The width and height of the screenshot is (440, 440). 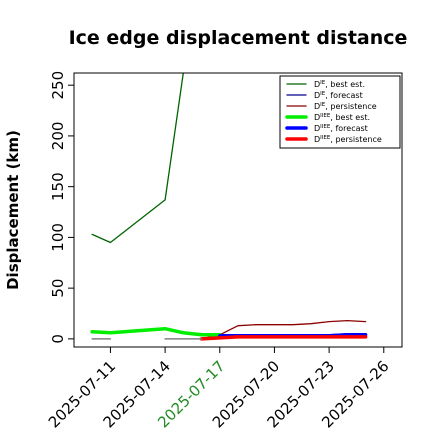 What do you see at coordinates (238, 38) in the screenshot?
I see `chart-title: Ice edge displacement distance` at bounding box center [238, 38].